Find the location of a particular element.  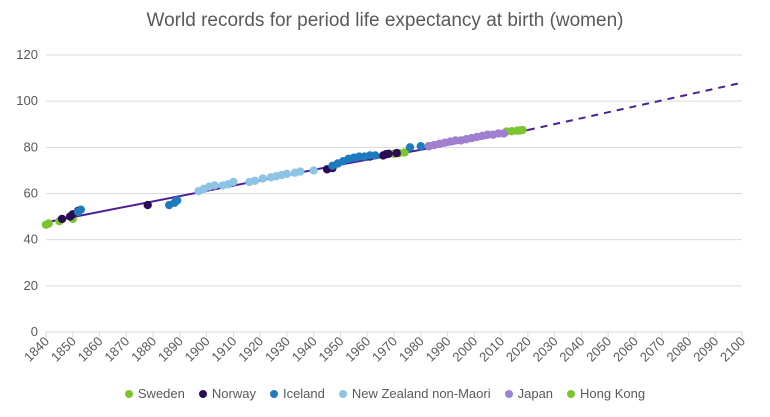

y-tick-labels: 0 20 40 60 80 100 120 is located at coordinates (27, 193).